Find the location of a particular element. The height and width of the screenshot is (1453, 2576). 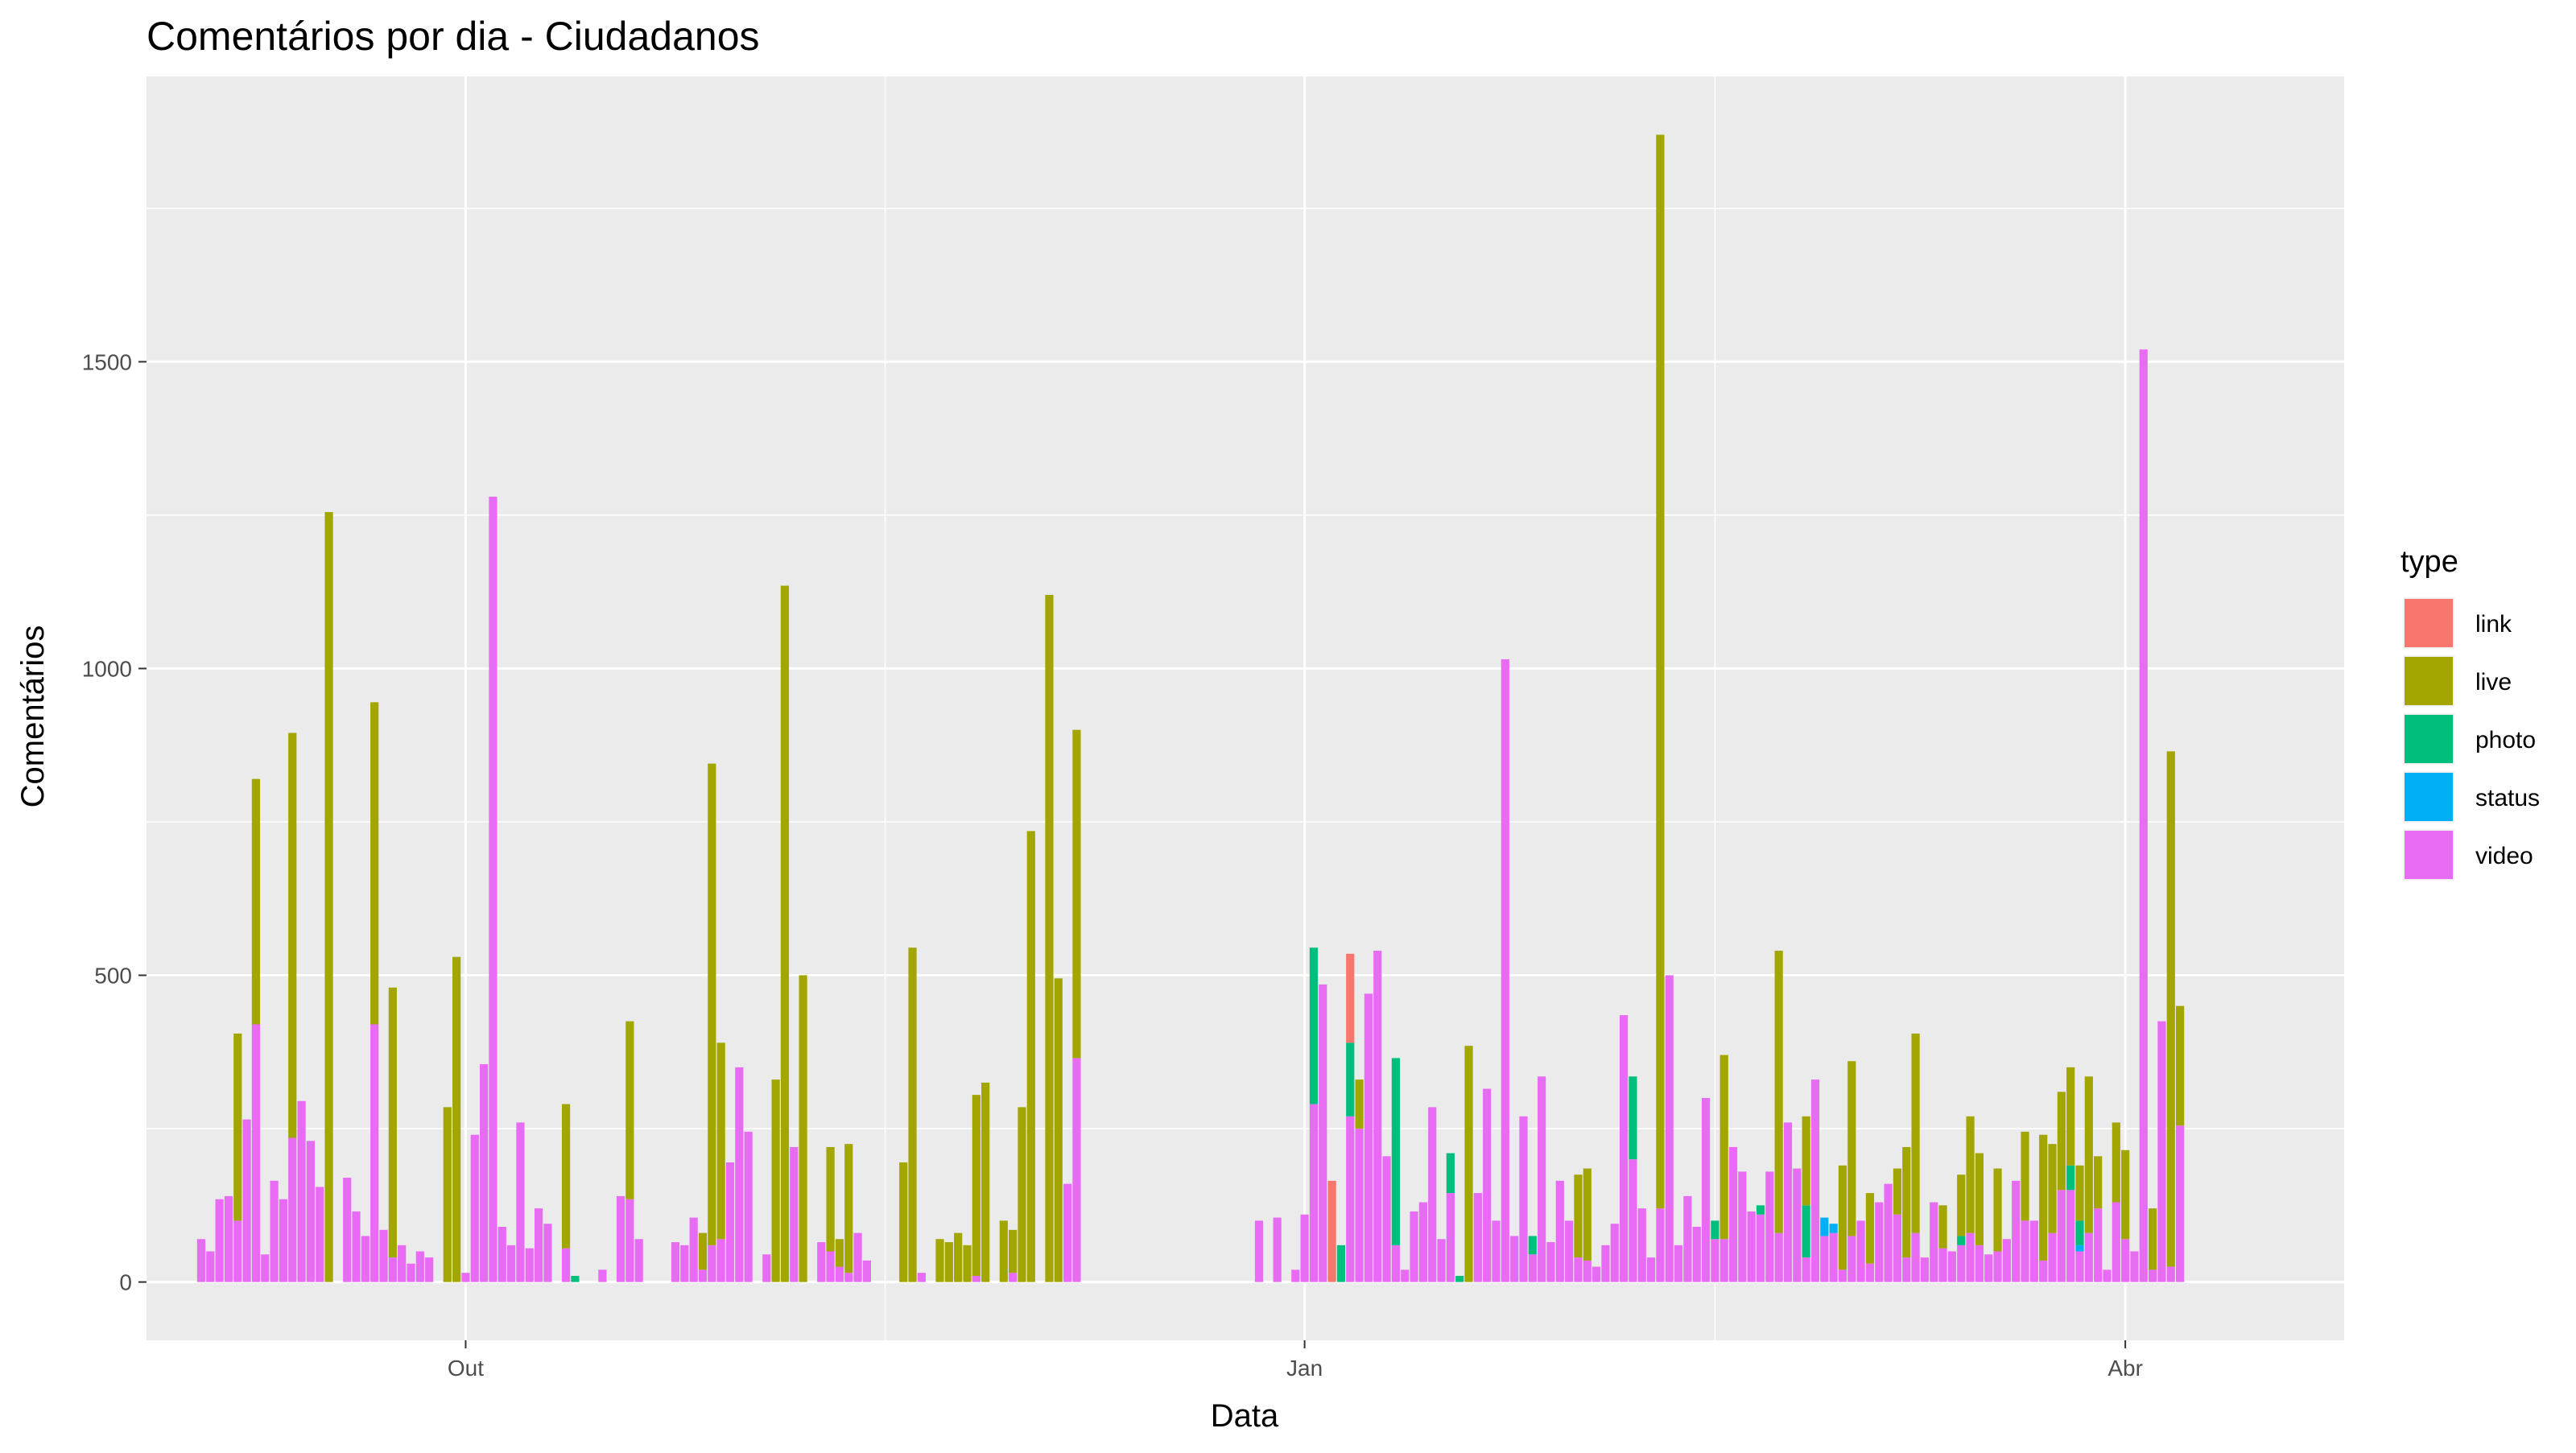

legend-label-photo: photo is located at coordinates (2505, 740).